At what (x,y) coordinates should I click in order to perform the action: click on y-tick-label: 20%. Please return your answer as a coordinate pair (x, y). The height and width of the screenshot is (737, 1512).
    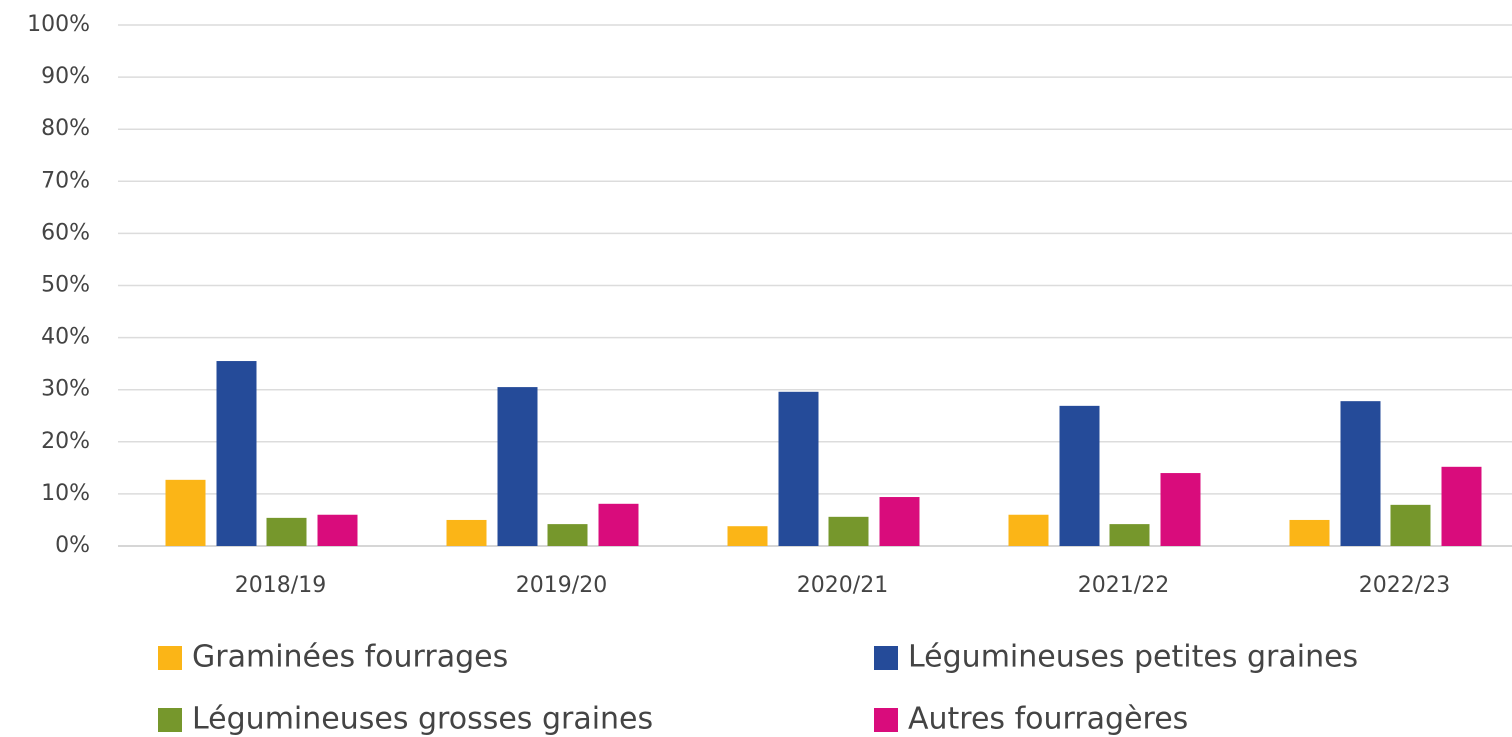
    Looking at the image, I should click on (65, 441).